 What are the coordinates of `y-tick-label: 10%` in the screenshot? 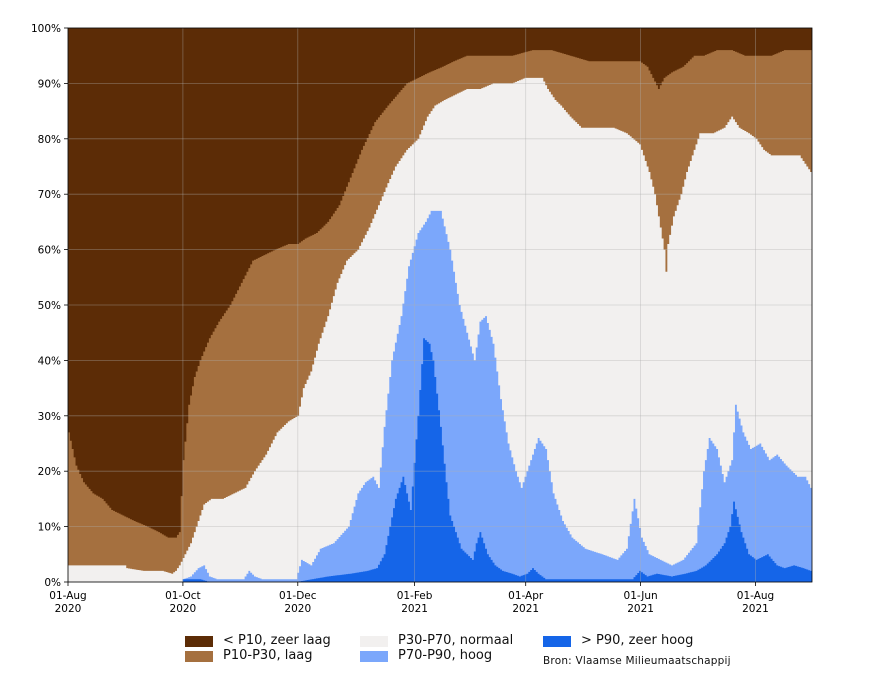 It's located at (49, 528).